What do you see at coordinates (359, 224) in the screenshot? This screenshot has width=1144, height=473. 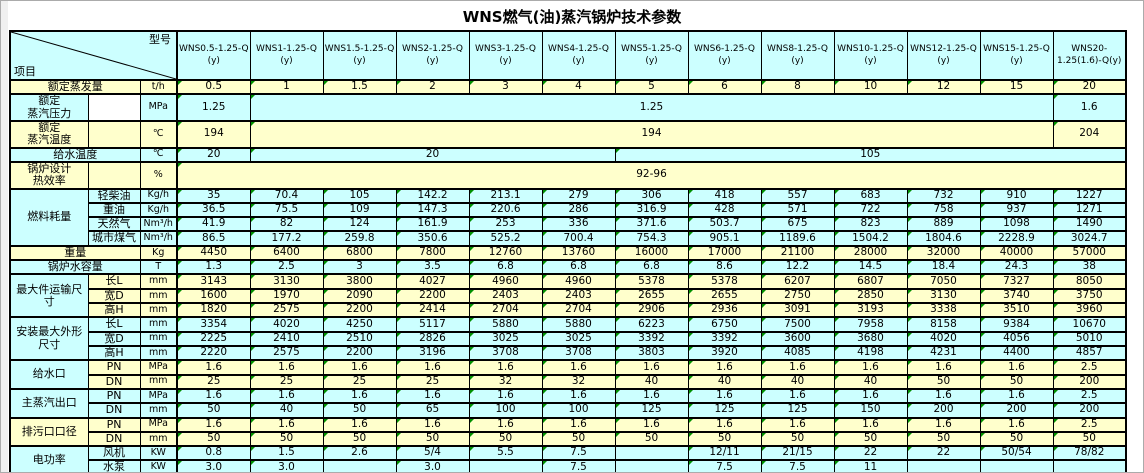 I see `fuel-natural-gas-value-2: 124` at bounding box center [359, 224].